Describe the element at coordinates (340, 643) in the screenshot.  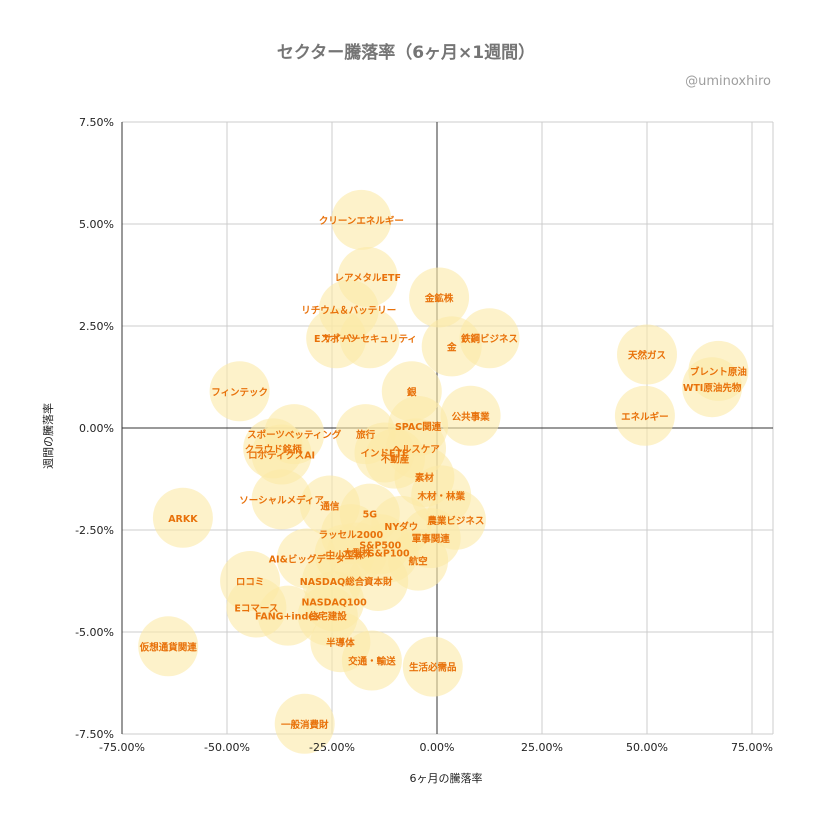
I see `point-label: 半導体` at that location.